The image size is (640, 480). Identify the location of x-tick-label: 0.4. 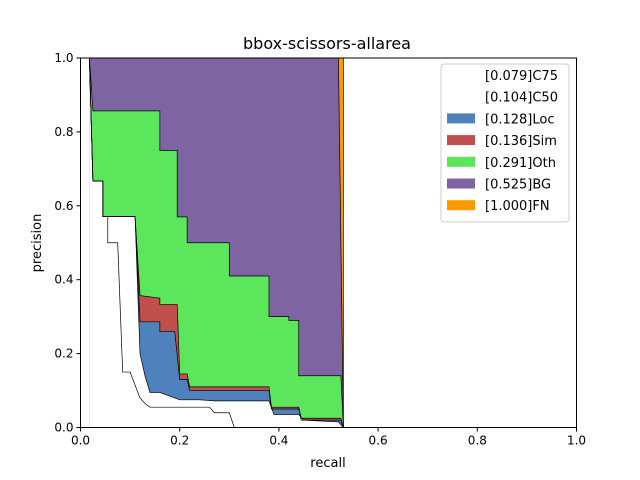
(278, 441).